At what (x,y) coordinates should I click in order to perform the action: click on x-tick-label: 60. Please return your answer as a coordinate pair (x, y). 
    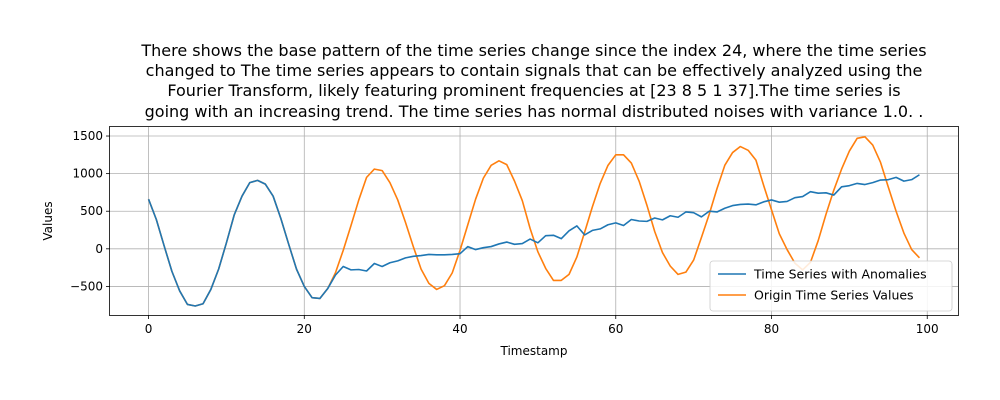
    Looking at the image, I should click on (615, 329).